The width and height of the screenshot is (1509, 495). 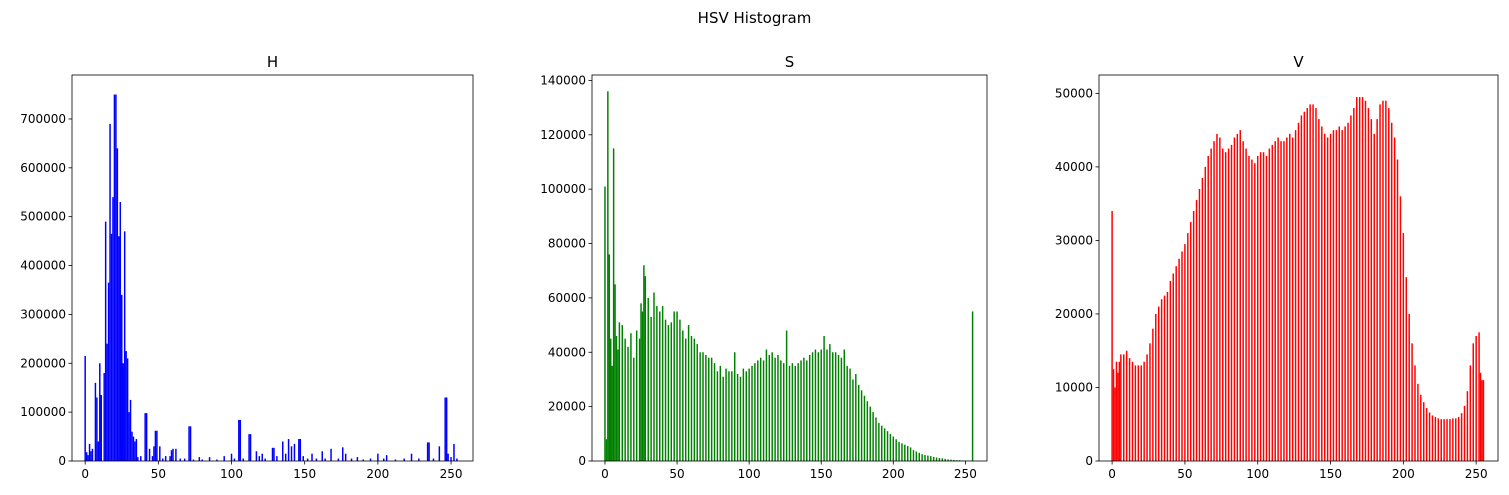 I want to click on y-tick-label: 200000, so click(x=43, y=363).